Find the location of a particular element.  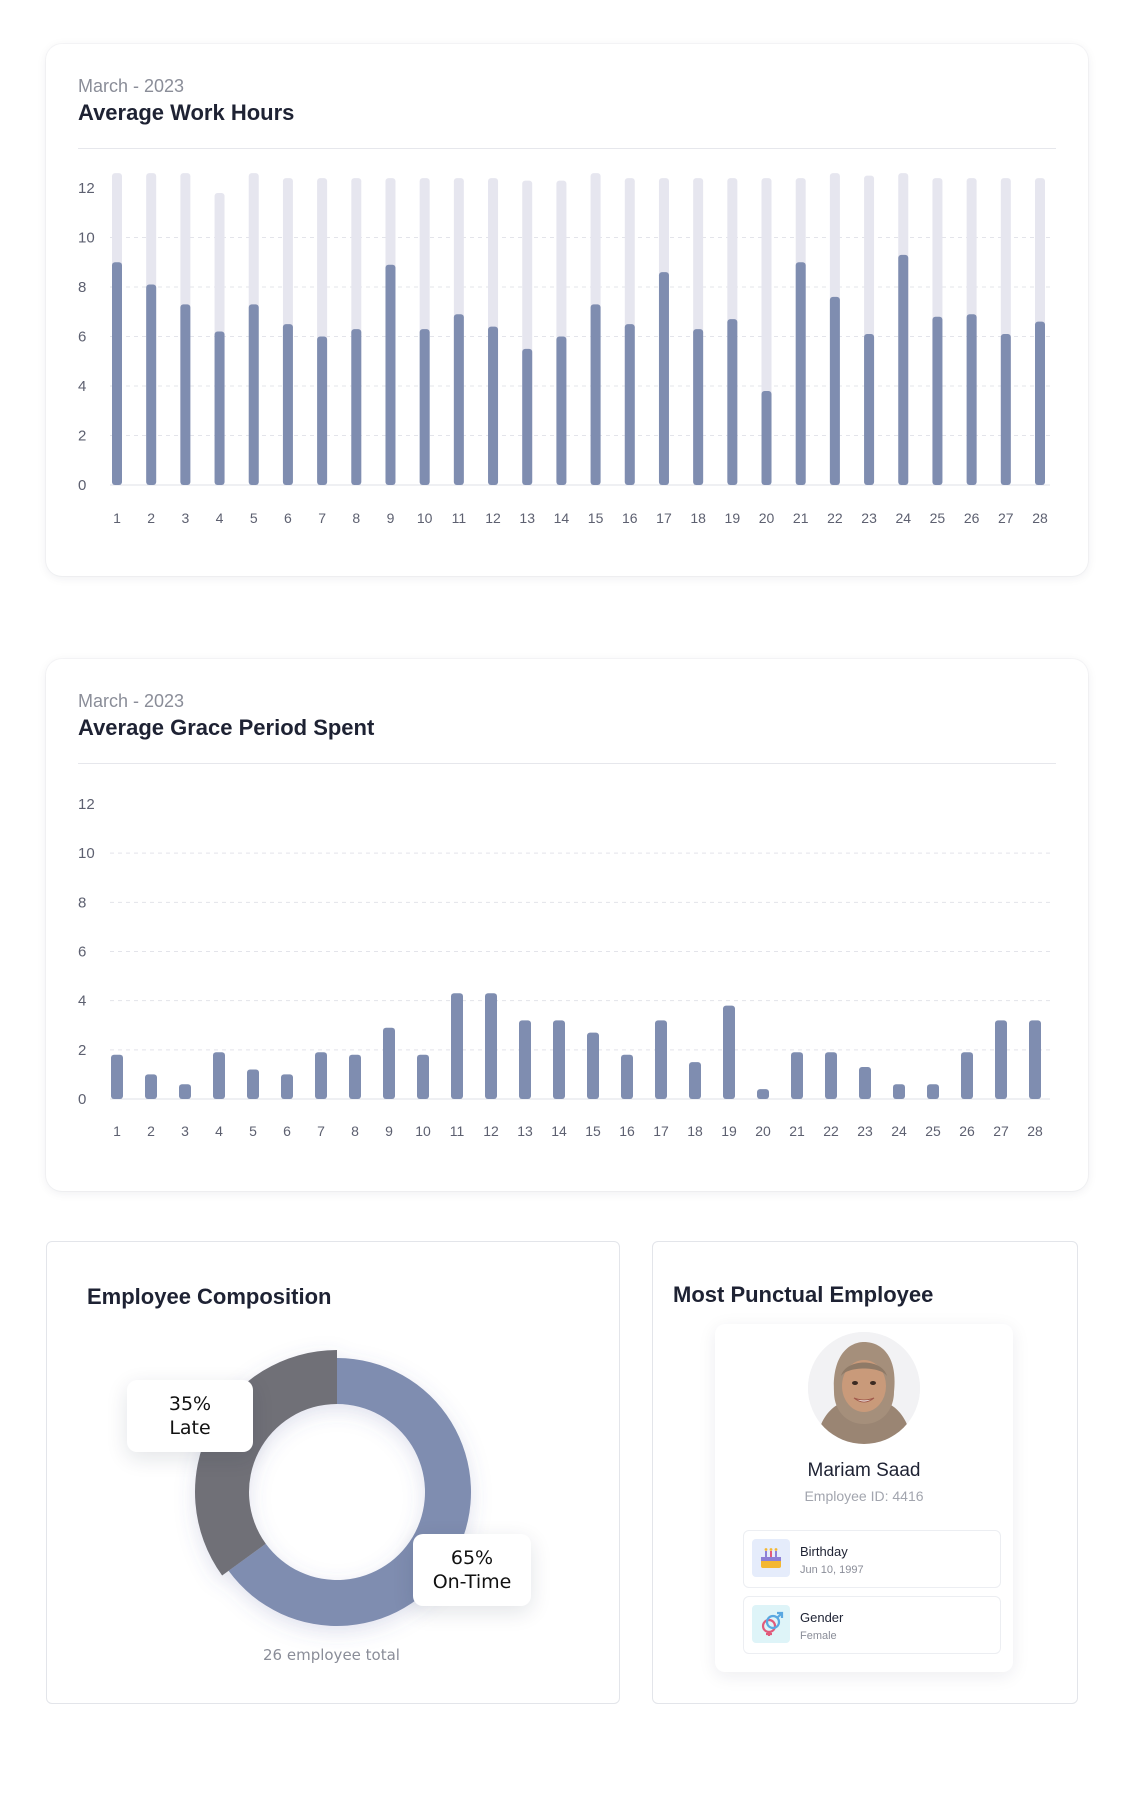

work-hours-x-tick: 19 is located at coordinates (733, 518).